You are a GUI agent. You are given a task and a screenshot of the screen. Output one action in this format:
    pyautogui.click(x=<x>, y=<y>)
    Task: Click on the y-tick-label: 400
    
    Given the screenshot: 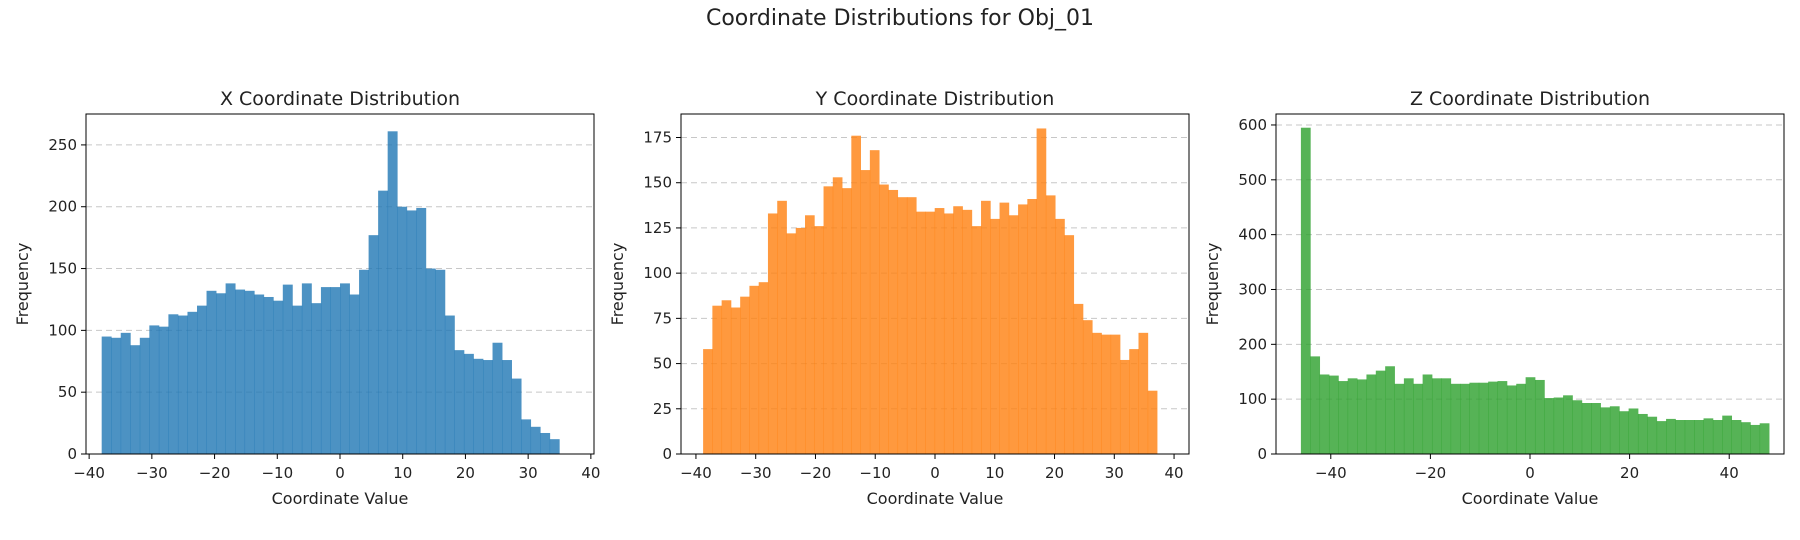 What is the action you would take?
    pyautogui.click(x=1252, y=235)
    